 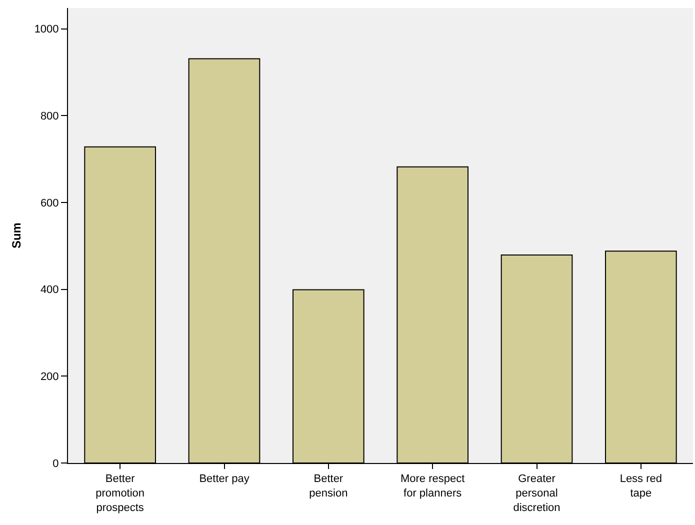 What do you see at coordinates (49, 377) in the screenshot?
I see `y-tick-label: 200` at bounding box center [49, 377].